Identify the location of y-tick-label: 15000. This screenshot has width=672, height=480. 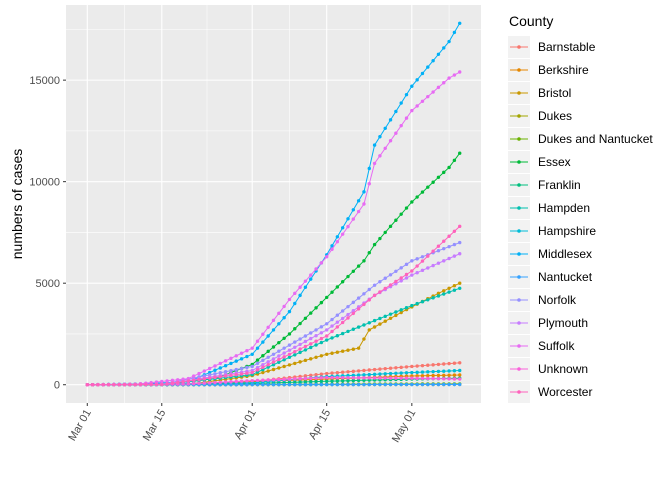
(44, 81).